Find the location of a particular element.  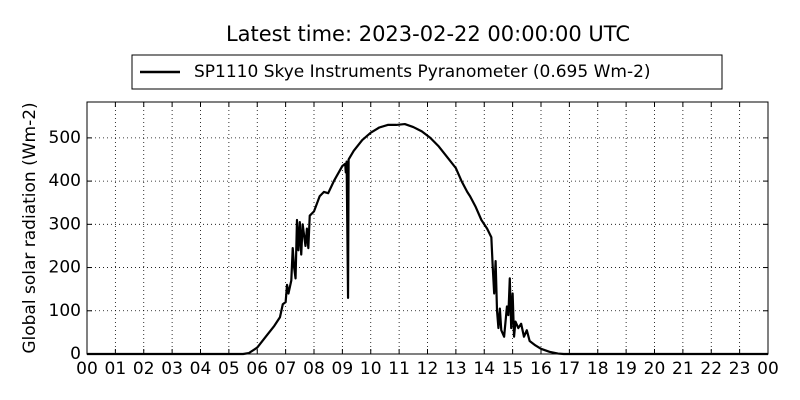

chart-title: Latest time: 2023-02-22 00:00:00 UTC is located at coordinates (428, 34).